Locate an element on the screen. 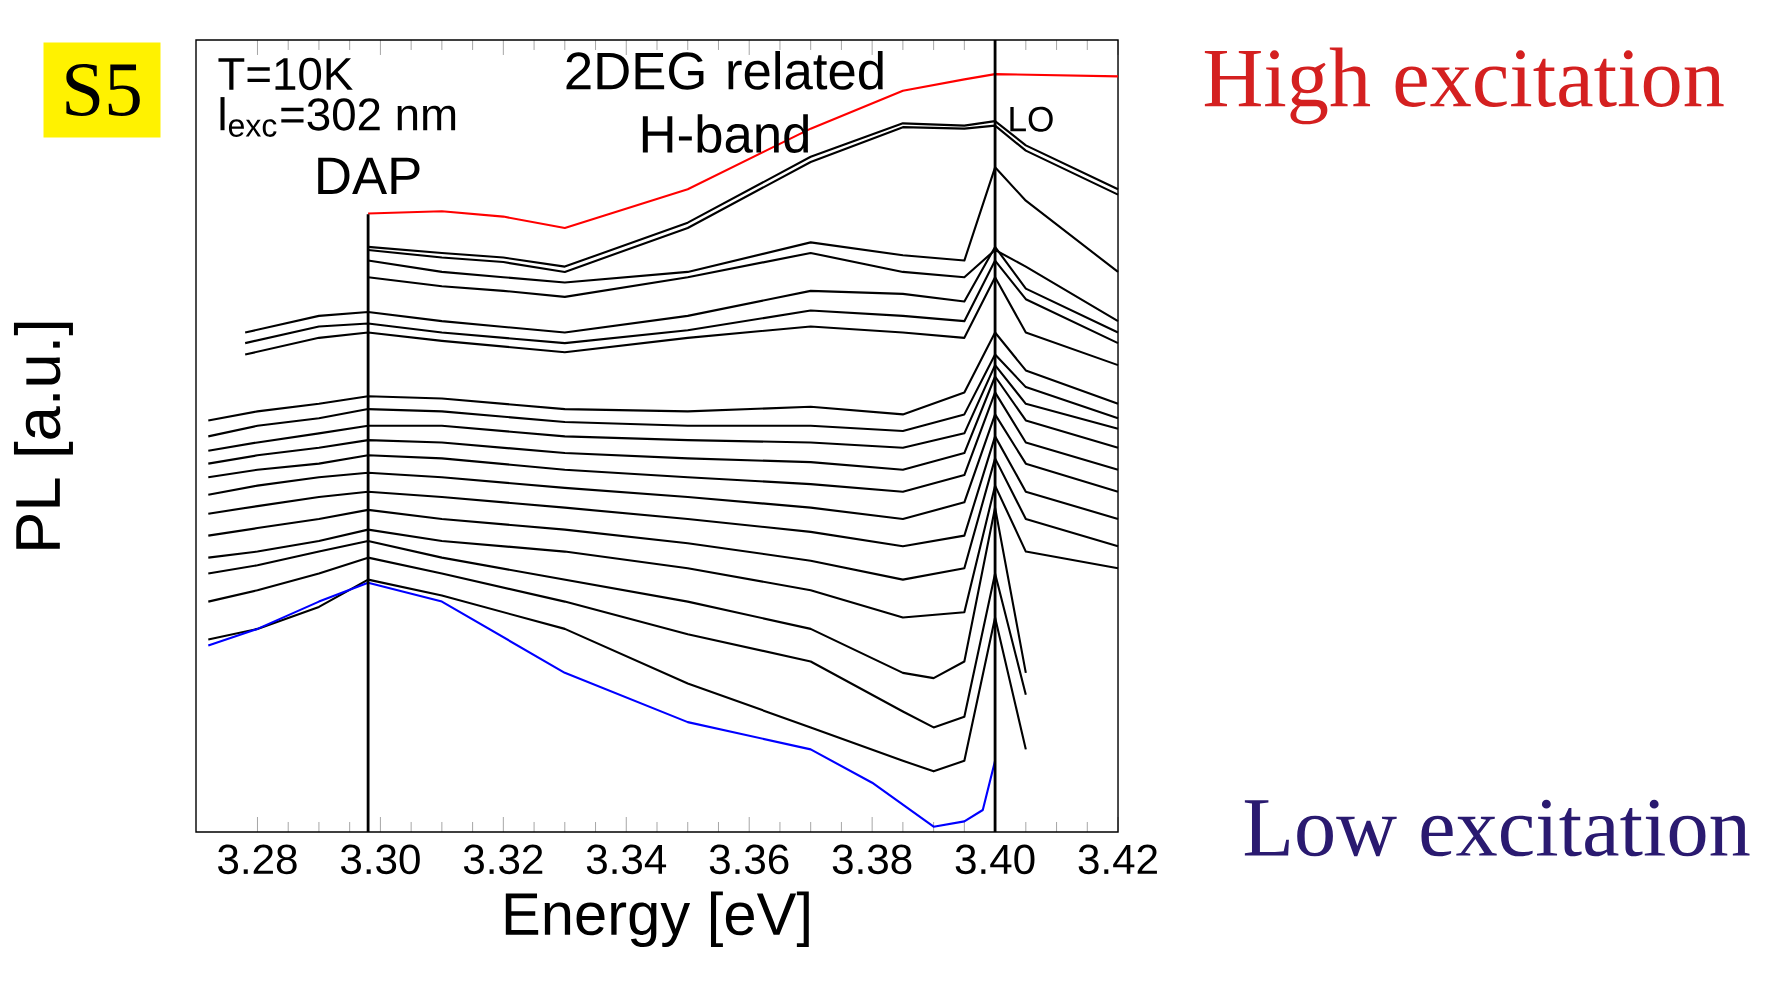 Image resolution: width=1791 pixels, height=982 pixels. x-tick-label: 3.28 is located at coordinates (257, 859).